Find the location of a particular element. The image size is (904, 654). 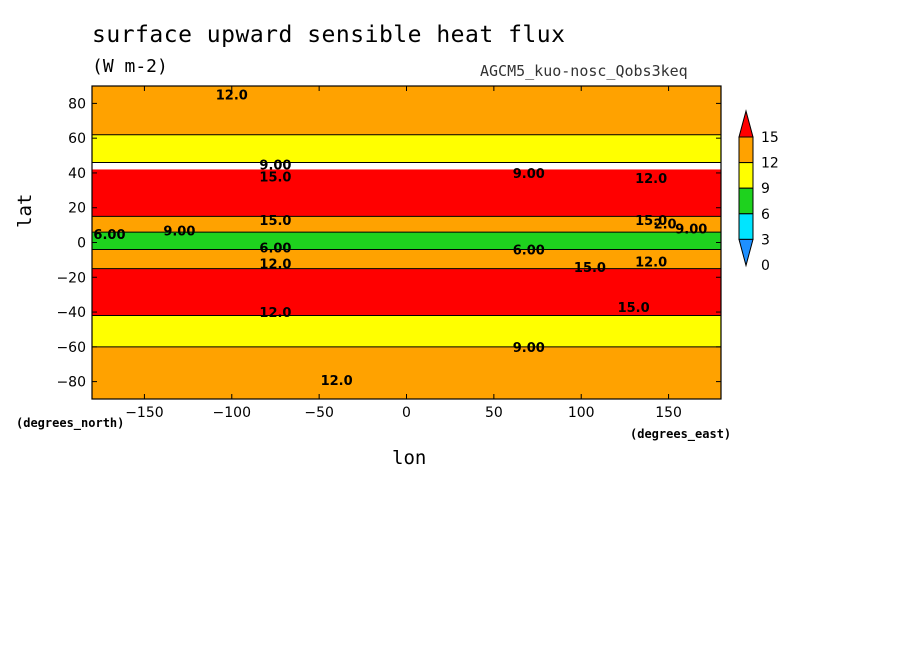

colorbar-label: 0 is located at coordinates (765, 266).